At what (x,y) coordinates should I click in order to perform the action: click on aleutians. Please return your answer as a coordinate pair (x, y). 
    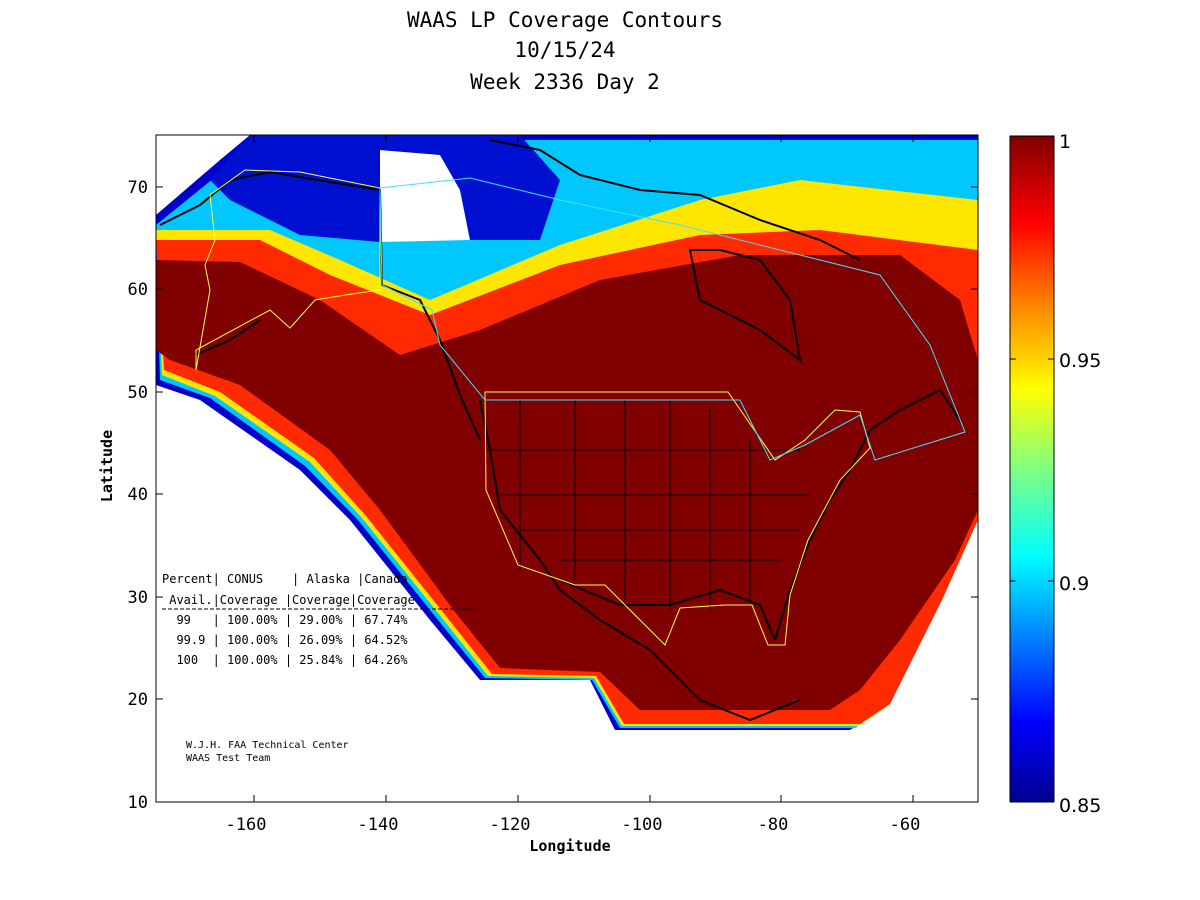
    Looking at the image, I should click on (227, 337).